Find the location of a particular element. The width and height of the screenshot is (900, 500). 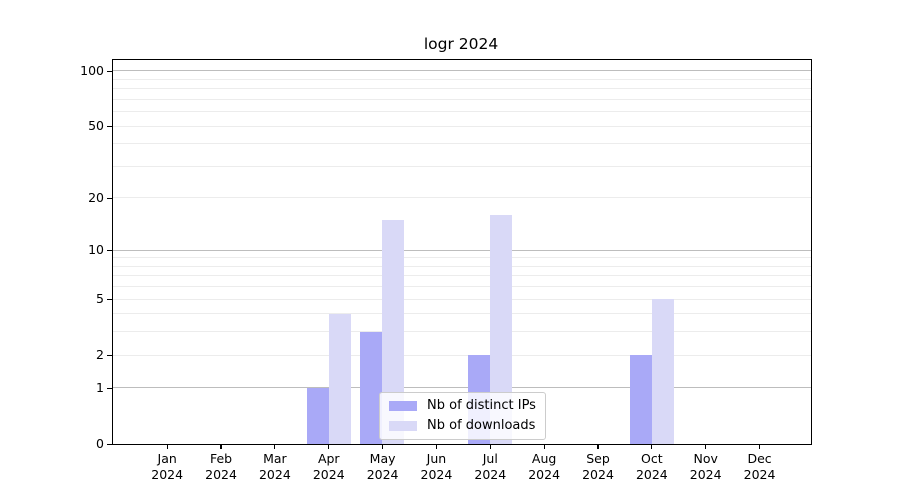

y-tick-label: 0 is located at coordinates (100, 444).